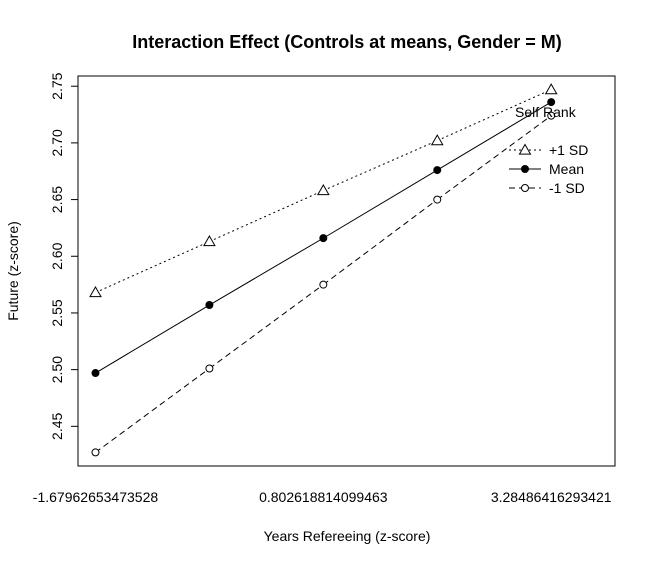 The width and height of the screenshot is (656, 565). Describe the element at coordinates (546, 169) in the screenshot. I see `legend-entry: Mean` at that location.